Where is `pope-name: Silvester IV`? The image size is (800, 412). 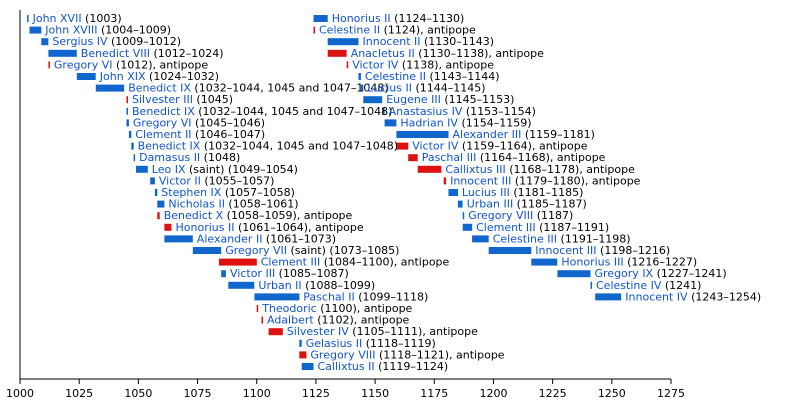 pope-name: Silvester IV is located at coordinates (318, 331).